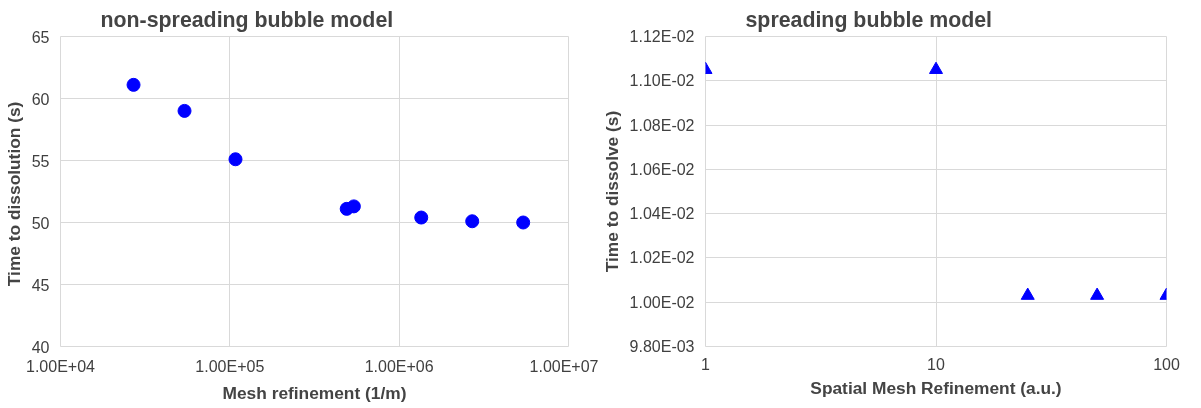  What do you see at coordinates (868, 19) in the screenshot?
I see `chart-title: spreading bubble model` at bounding box center [868, 19].